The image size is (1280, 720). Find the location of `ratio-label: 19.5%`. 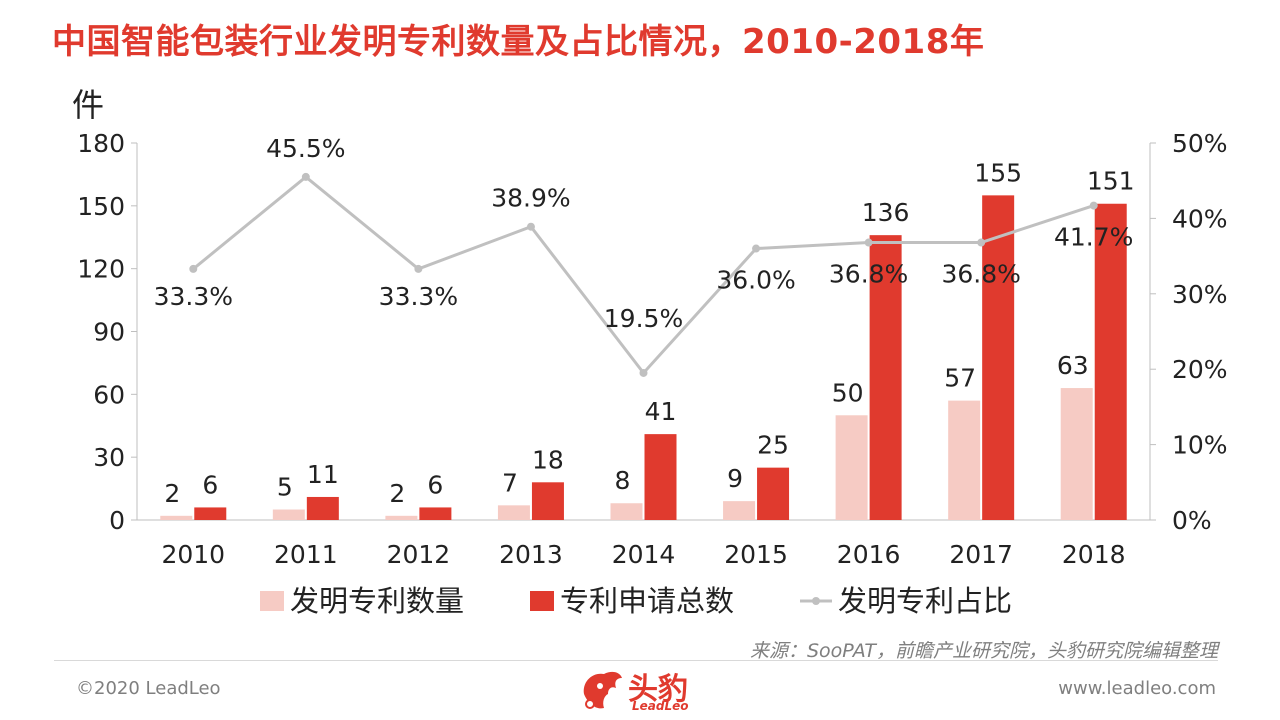

ratio-label: 19.5% is located at coordinates (643, 318).